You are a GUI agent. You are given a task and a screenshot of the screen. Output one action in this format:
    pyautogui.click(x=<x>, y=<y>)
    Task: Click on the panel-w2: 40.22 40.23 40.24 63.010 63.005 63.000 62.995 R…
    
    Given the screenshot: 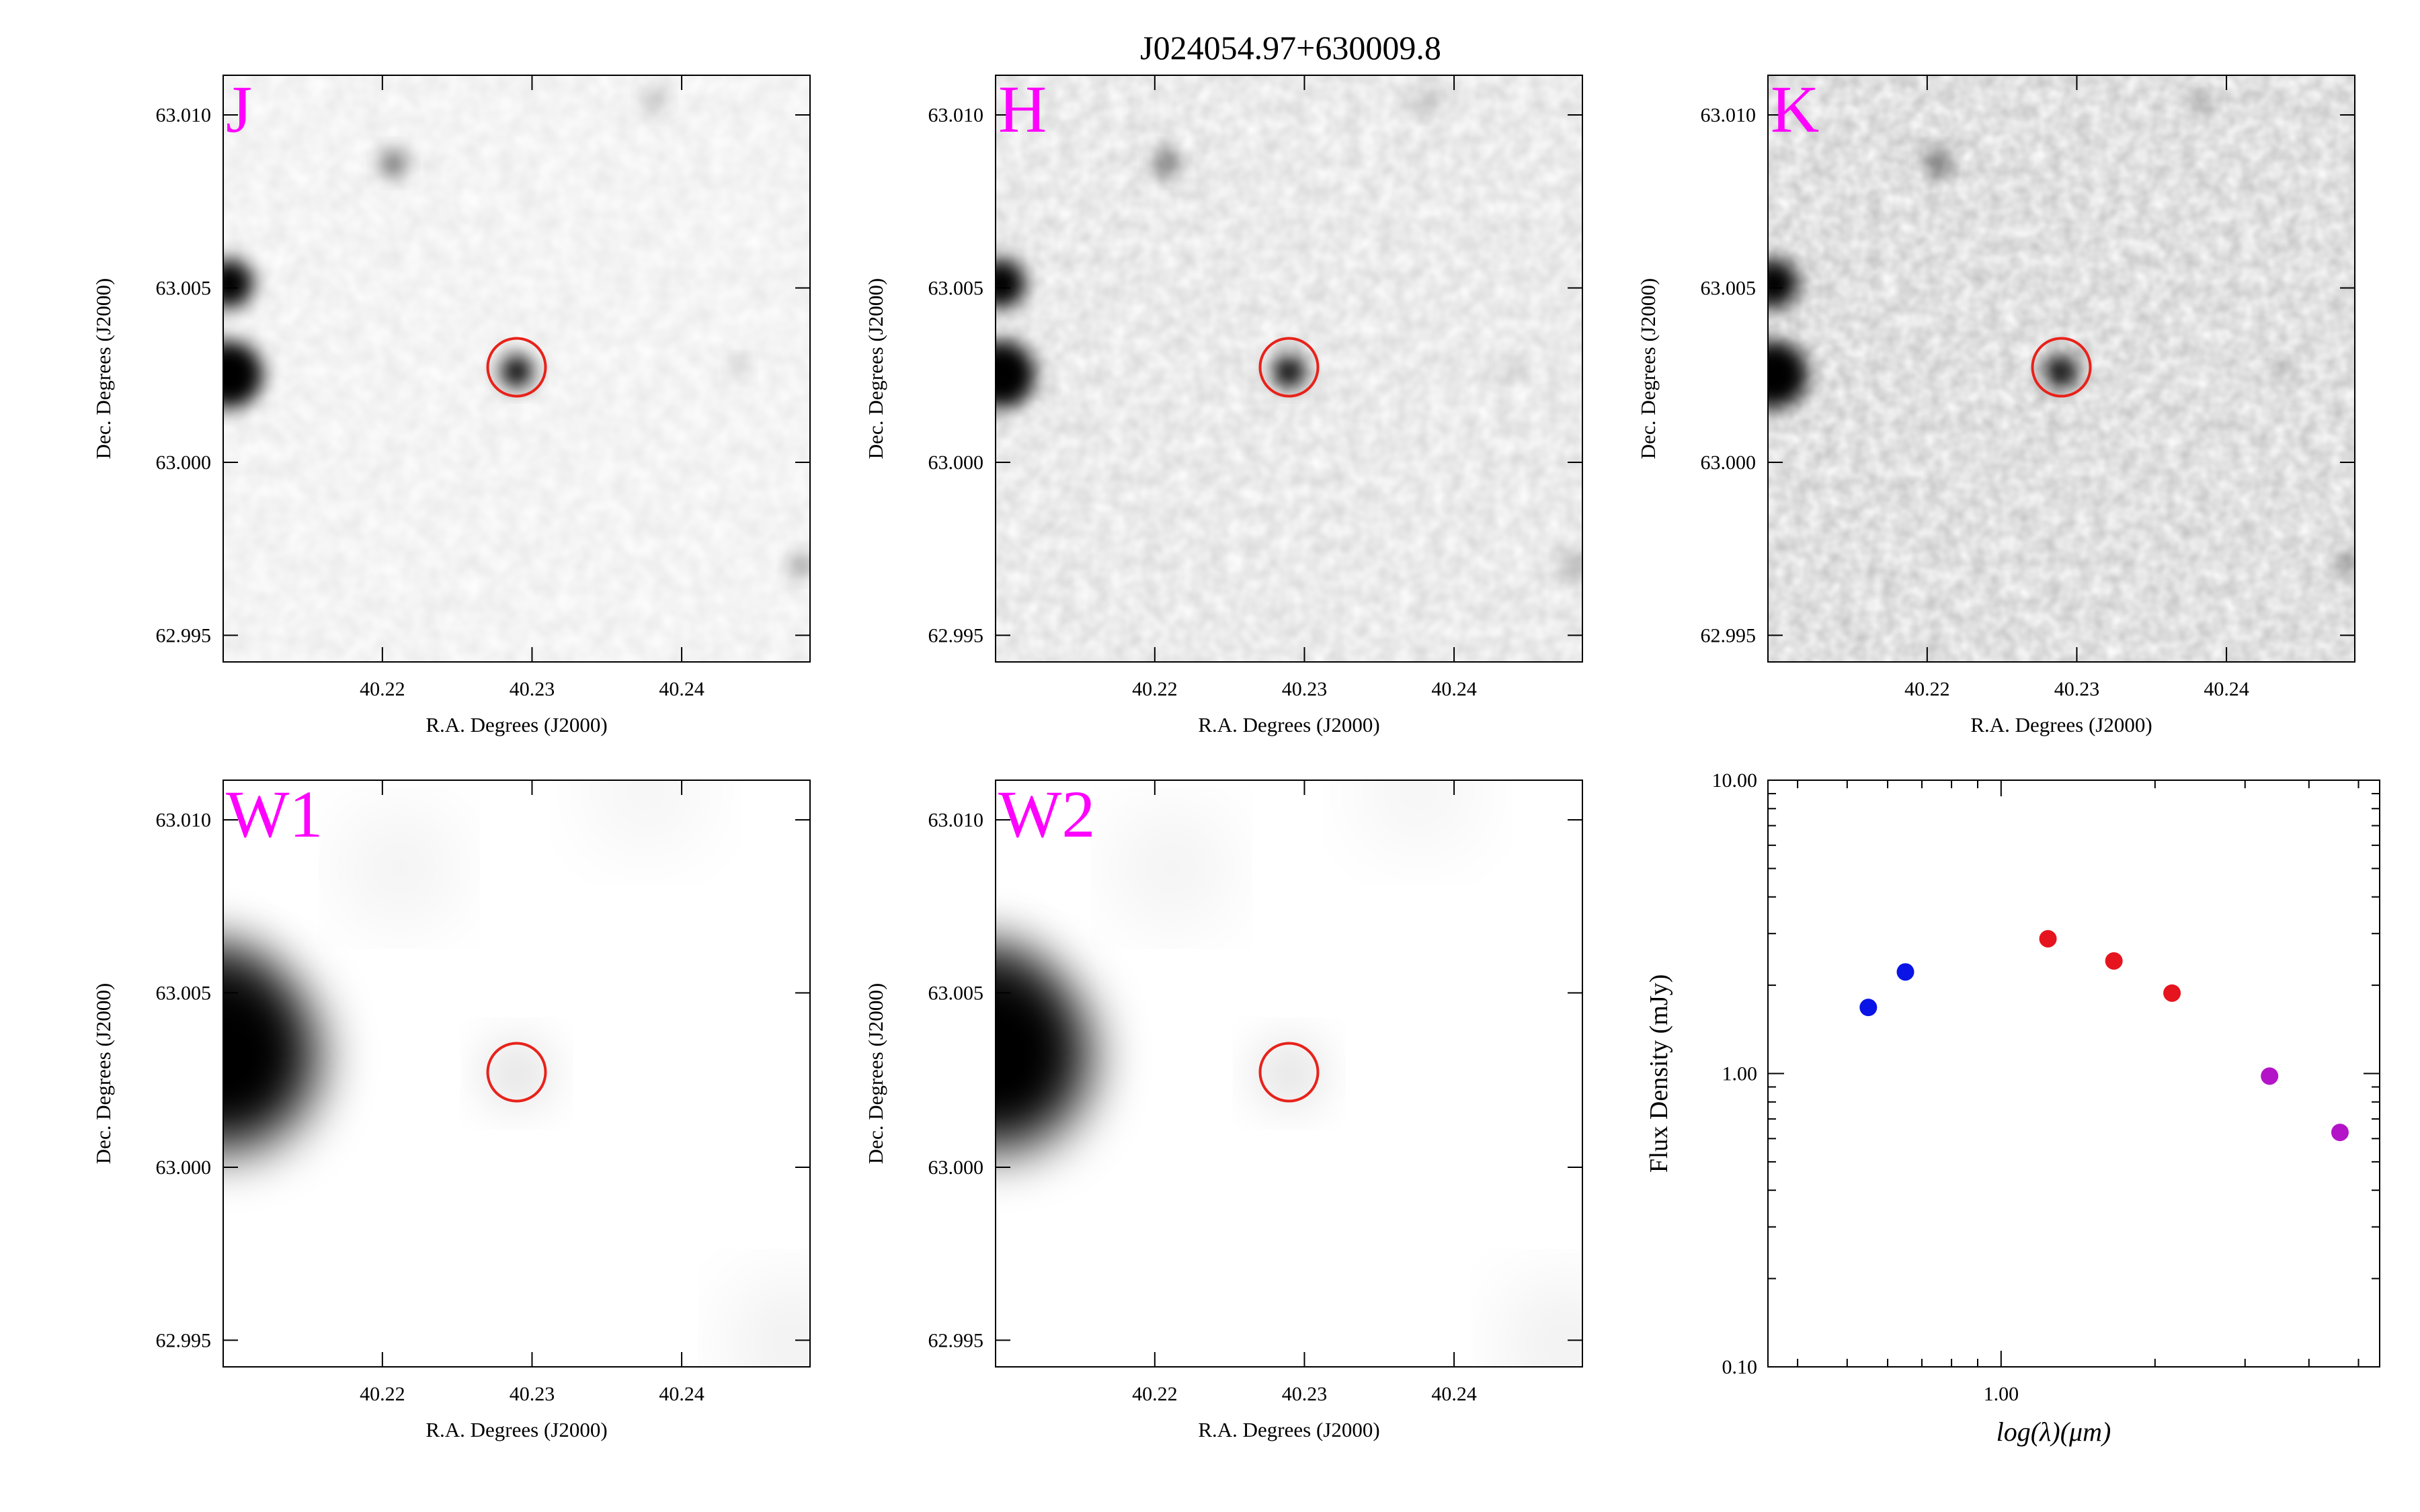 What is the action you would take?
    pyautogui.click(x=1223, y=1109)
    